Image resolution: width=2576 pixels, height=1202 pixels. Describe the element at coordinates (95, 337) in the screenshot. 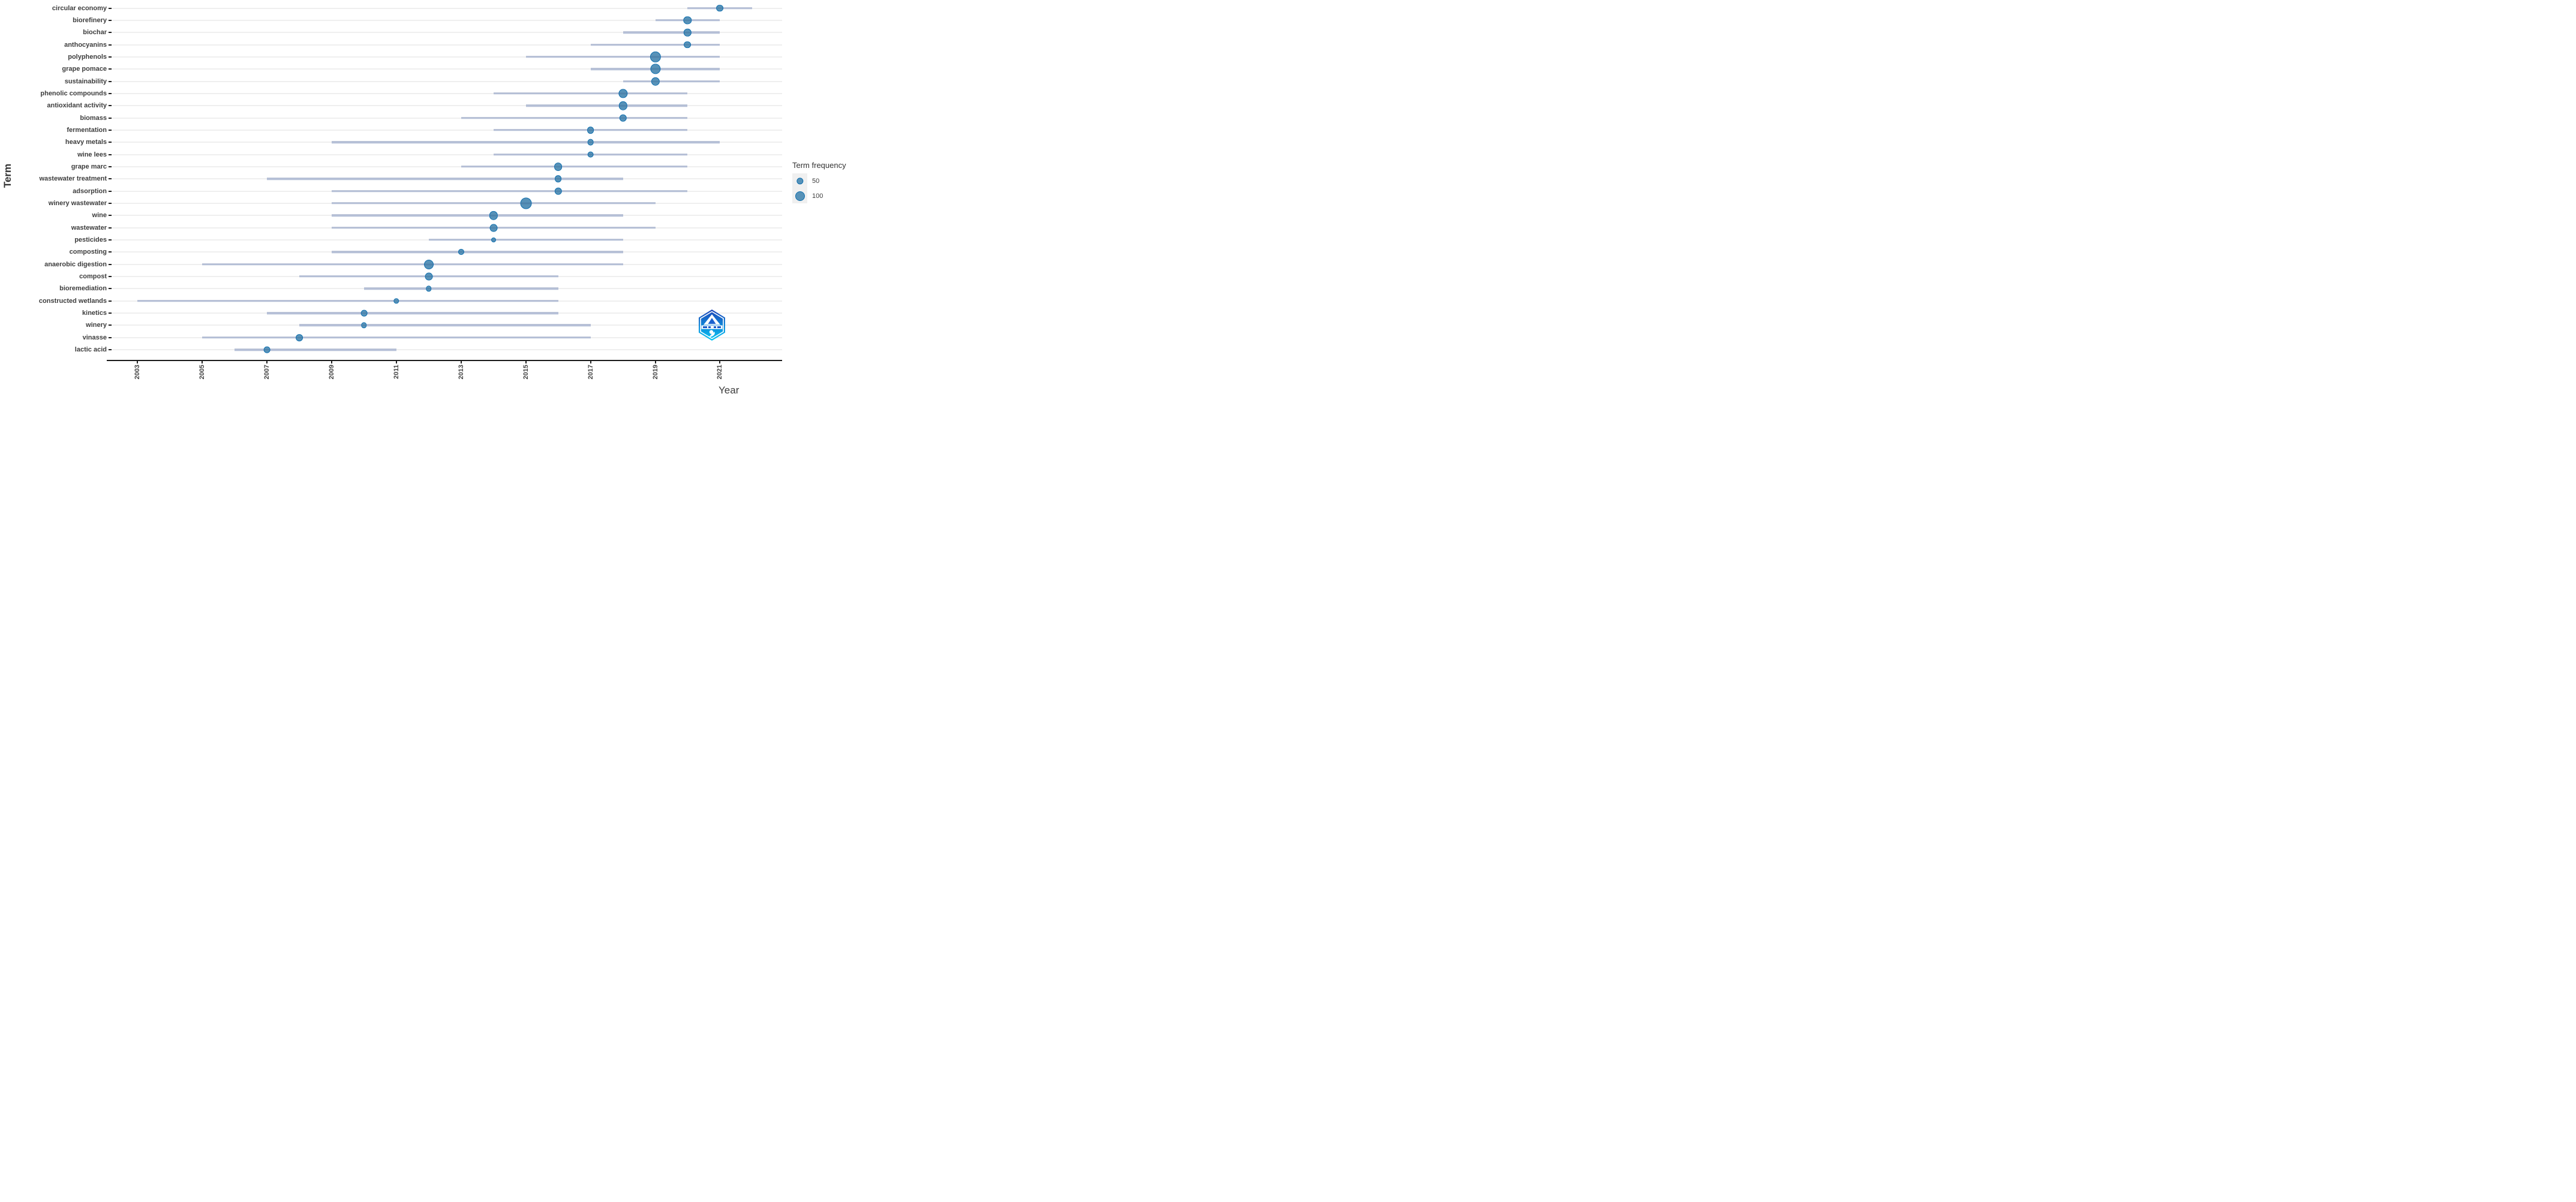

I see `term-label: vinasse` at that location.